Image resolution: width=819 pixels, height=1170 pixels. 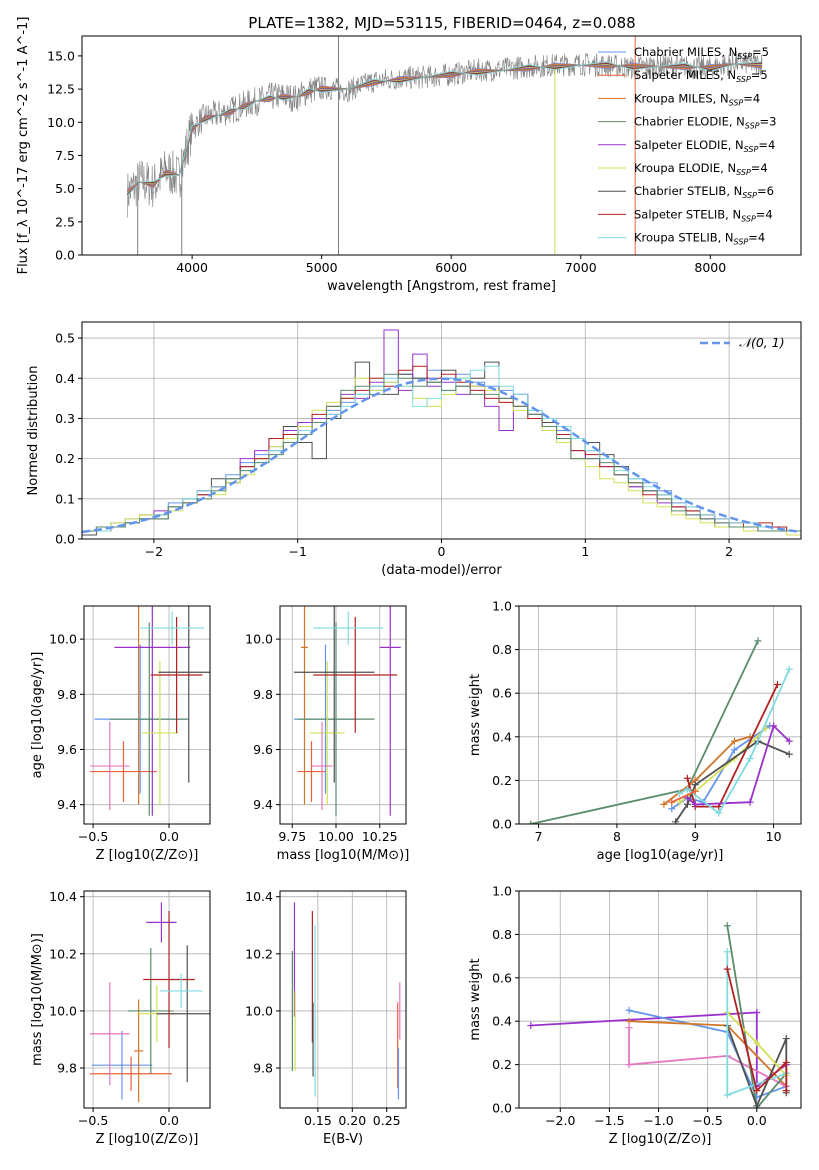 What do you see at coordinates (689, 145) in the screenshot?
I see `legend-label-main: Salpeter ELODIE, N` at bounding box center [689, 145].